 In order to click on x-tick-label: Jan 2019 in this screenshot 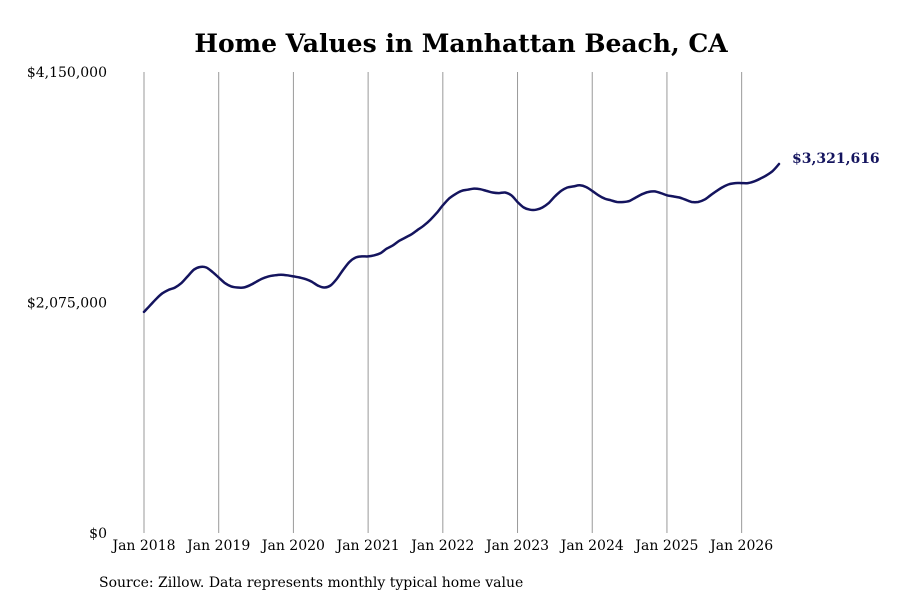, I will do `click(217, 546)`.